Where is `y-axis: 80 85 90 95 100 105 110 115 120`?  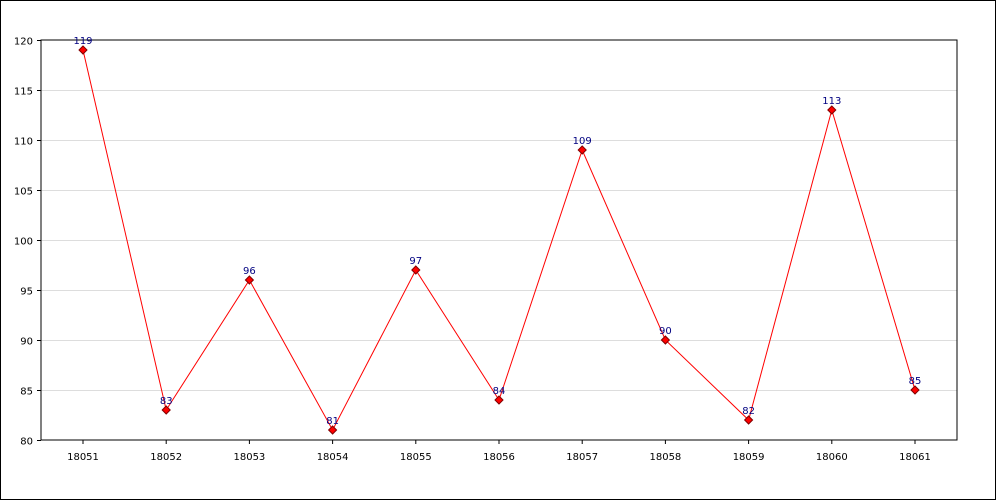
y-axis: 80 85 90 95 100 105 110 115 120 is located at coordinates (27, 242).